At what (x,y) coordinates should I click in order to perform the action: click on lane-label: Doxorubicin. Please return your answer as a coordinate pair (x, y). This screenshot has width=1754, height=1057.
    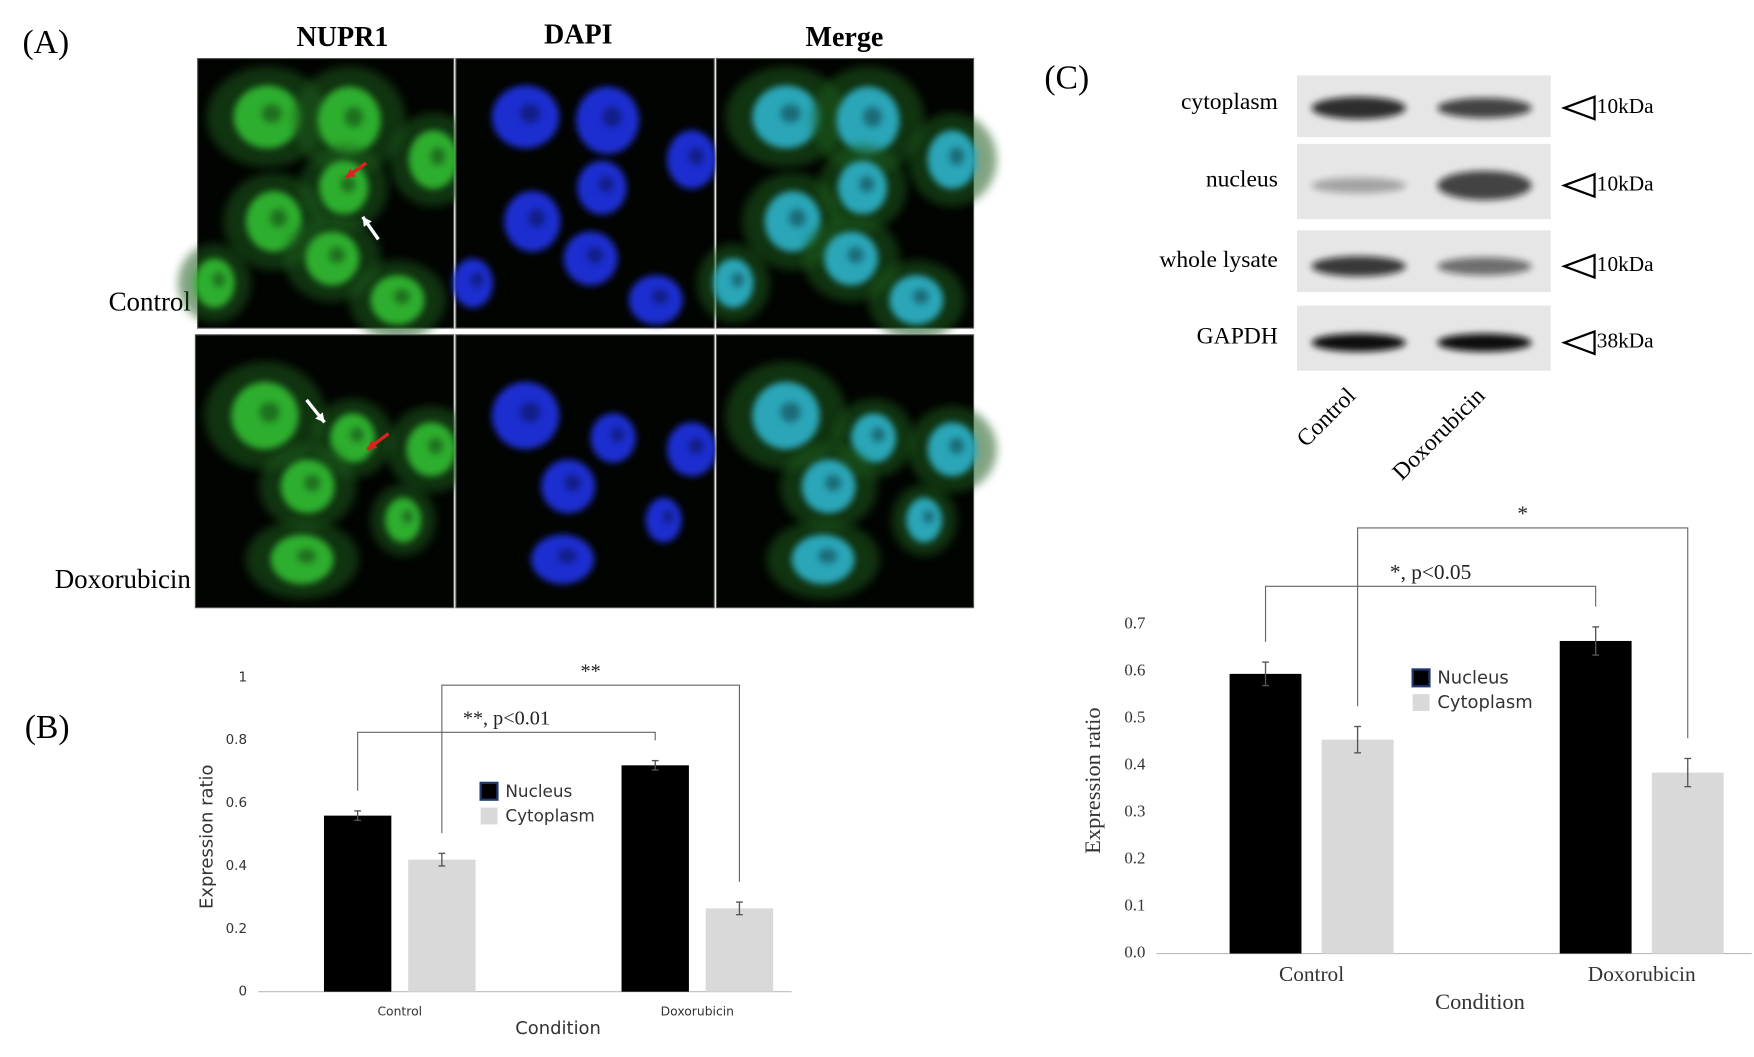
    Looking at the image, I should click on (1439, 434).